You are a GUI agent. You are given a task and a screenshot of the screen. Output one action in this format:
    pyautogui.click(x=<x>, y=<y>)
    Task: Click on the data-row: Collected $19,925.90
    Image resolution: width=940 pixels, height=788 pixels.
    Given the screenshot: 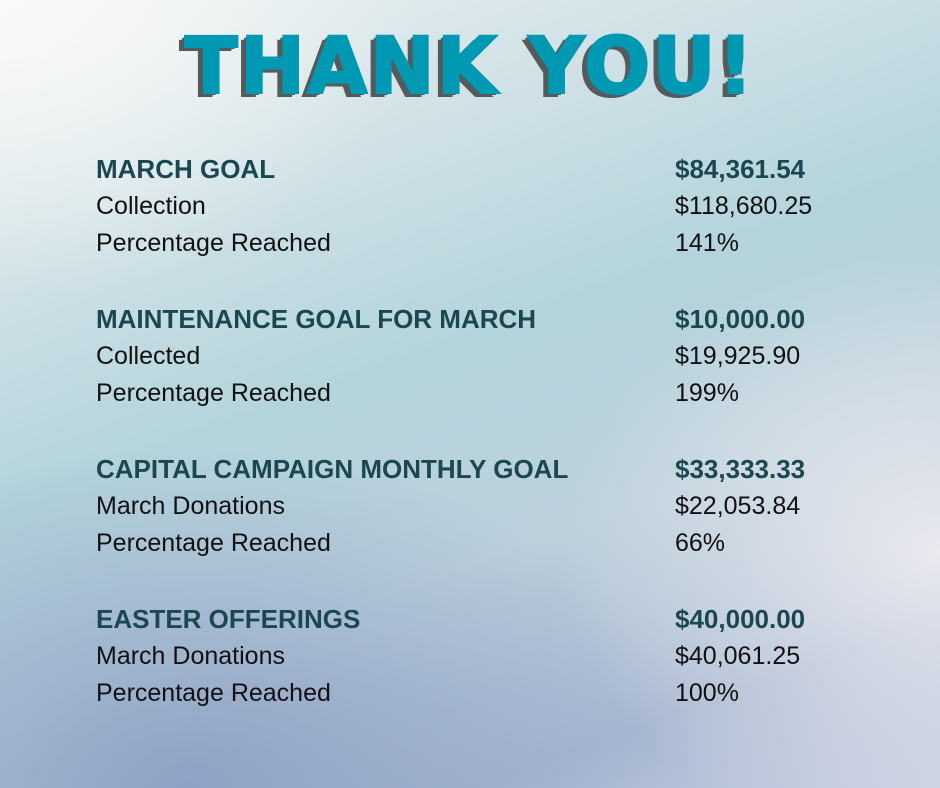 What is the action you would take?
    pyautogui.click(x=496, y=356)
    